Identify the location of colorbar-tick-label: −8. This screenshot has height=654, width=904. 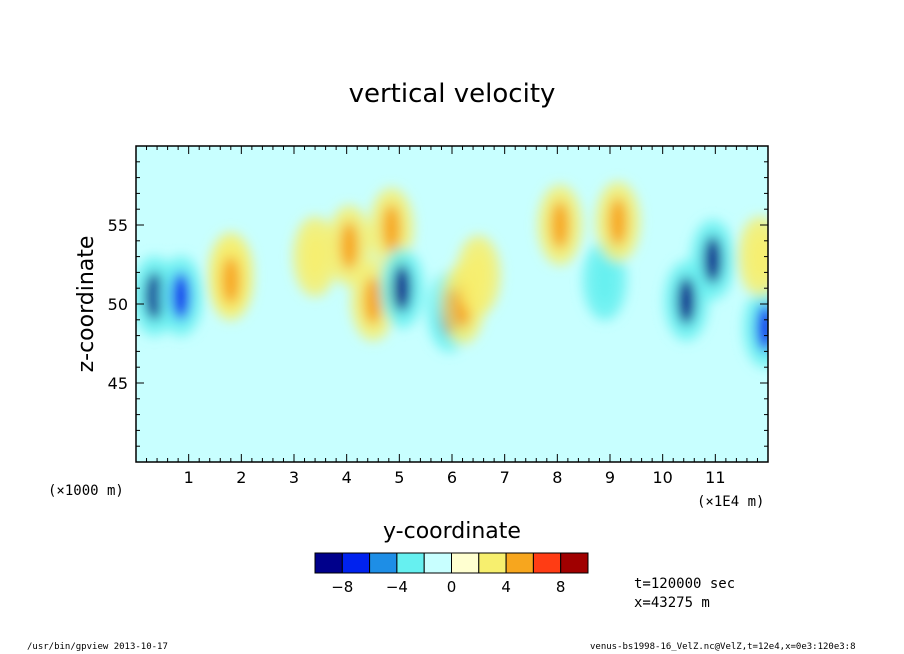
(342, 587).